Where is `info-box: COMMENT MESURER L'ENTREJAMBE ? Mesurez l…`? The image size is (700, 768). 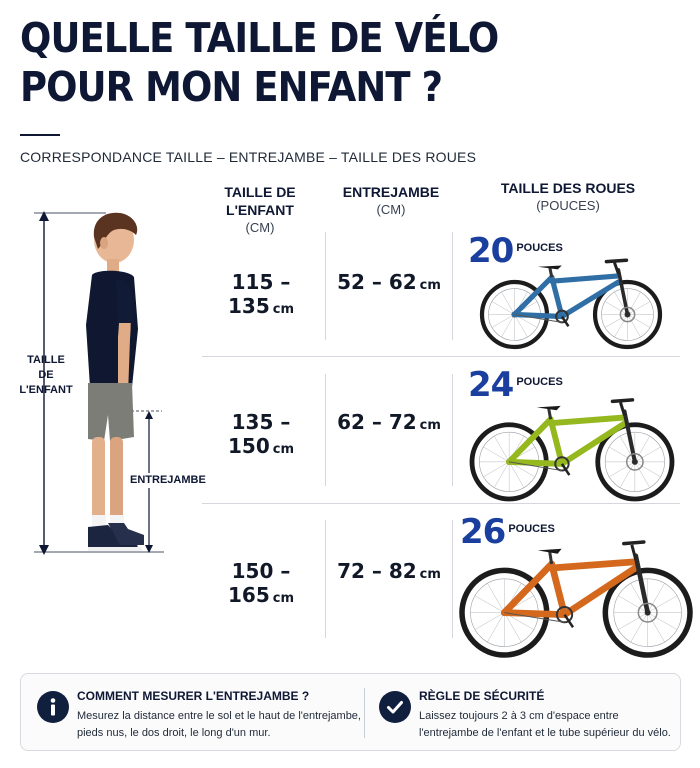
info-box: COMMENT MESURER L'ENTREJAMBE ? Mesurez l… is located at coordinates (350, 712).